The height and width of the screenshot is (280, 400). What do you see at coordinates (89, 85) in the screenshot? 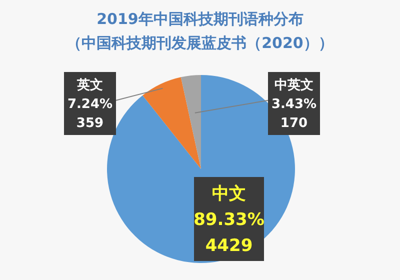
I see `slice-label: 英文` at bounding box center [89, 85].